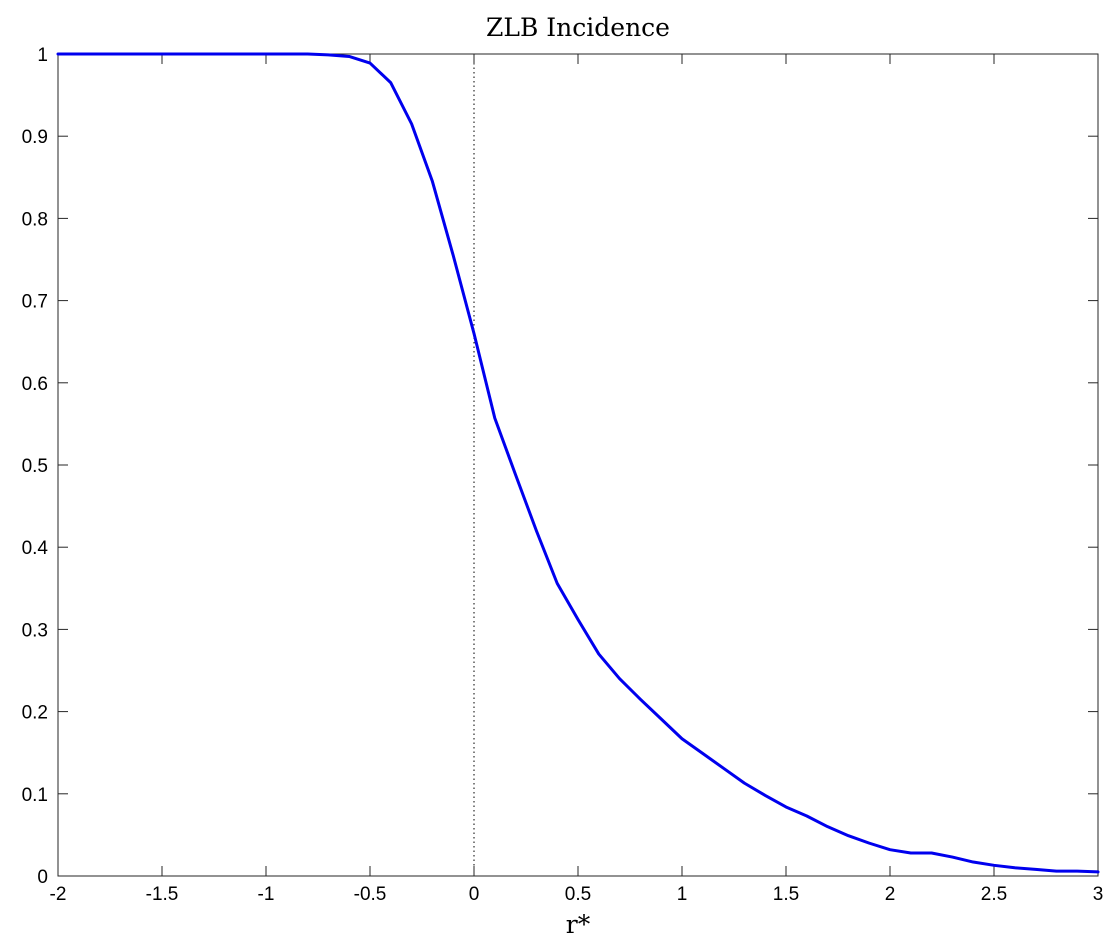 This screenshot has height=949, width=1109. I want to click on x-tick-labels: -2 -1.5 -1 -0.5 0 0.5 1 1.5 2 2.5 3, so click(577, 894).